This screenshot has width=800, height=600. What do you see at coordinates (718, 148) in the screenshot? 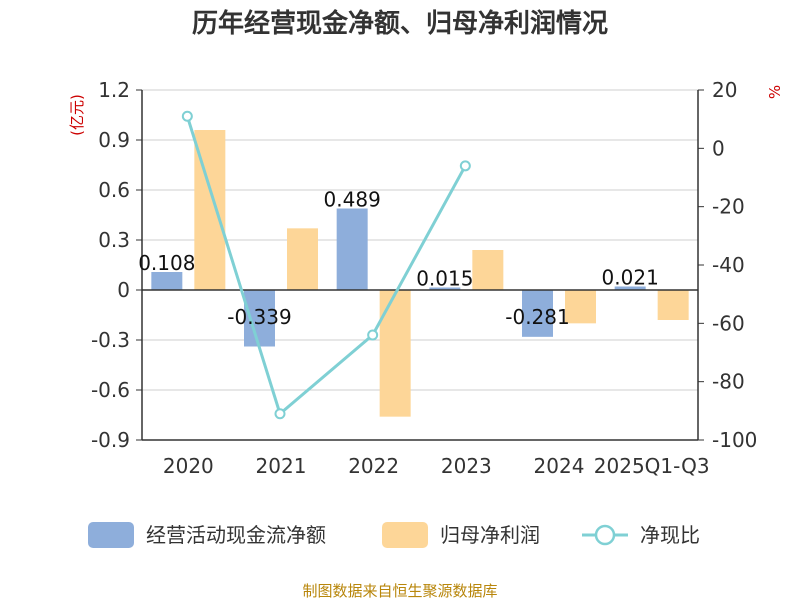
I see `right-tick-label: 0` at bounding box center [718, 148].